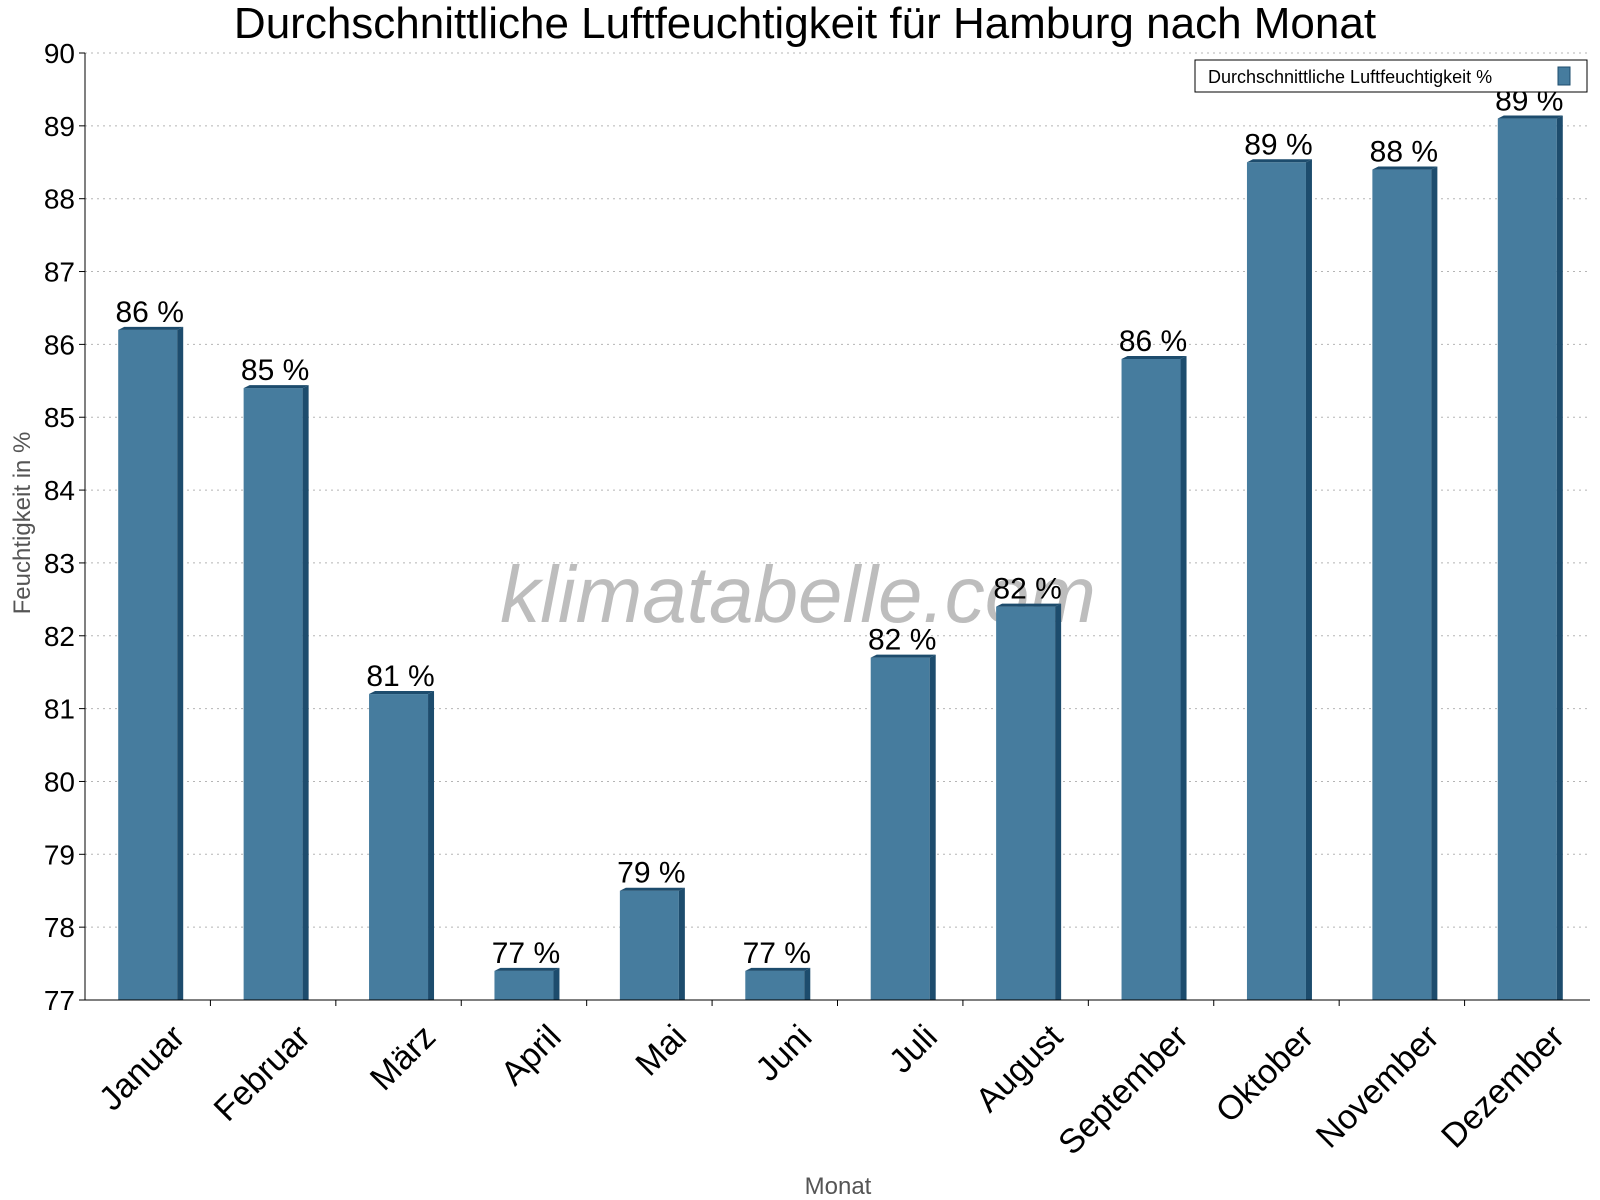  I want to click on bar-september, so click(1151, 679).